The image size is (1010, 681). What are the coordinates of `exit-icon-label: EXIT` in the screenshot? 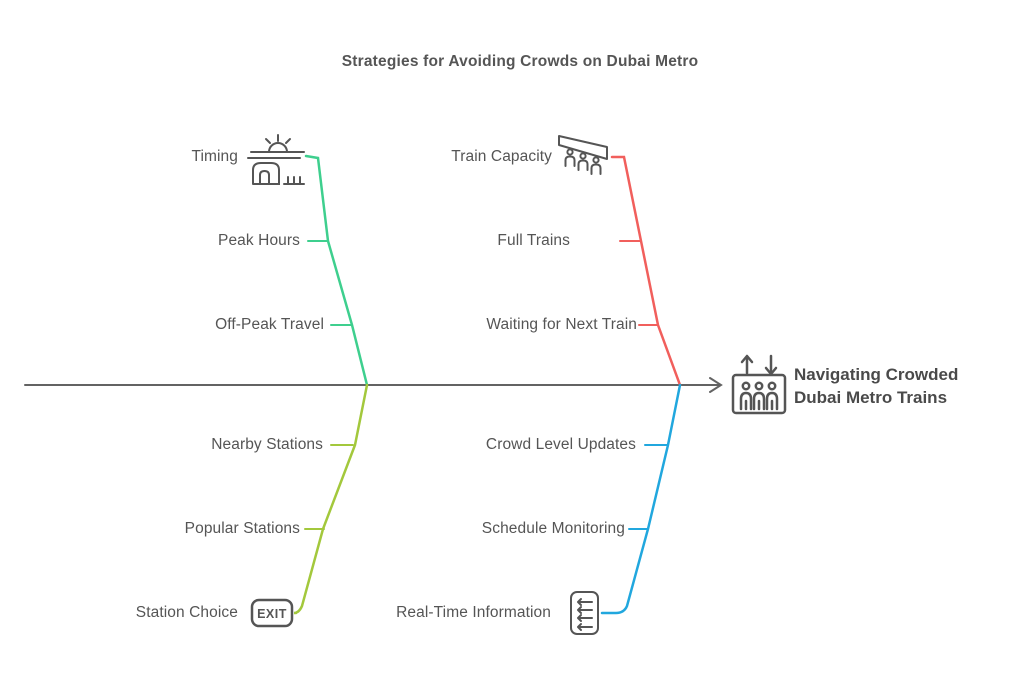 It's located at (272, 614).